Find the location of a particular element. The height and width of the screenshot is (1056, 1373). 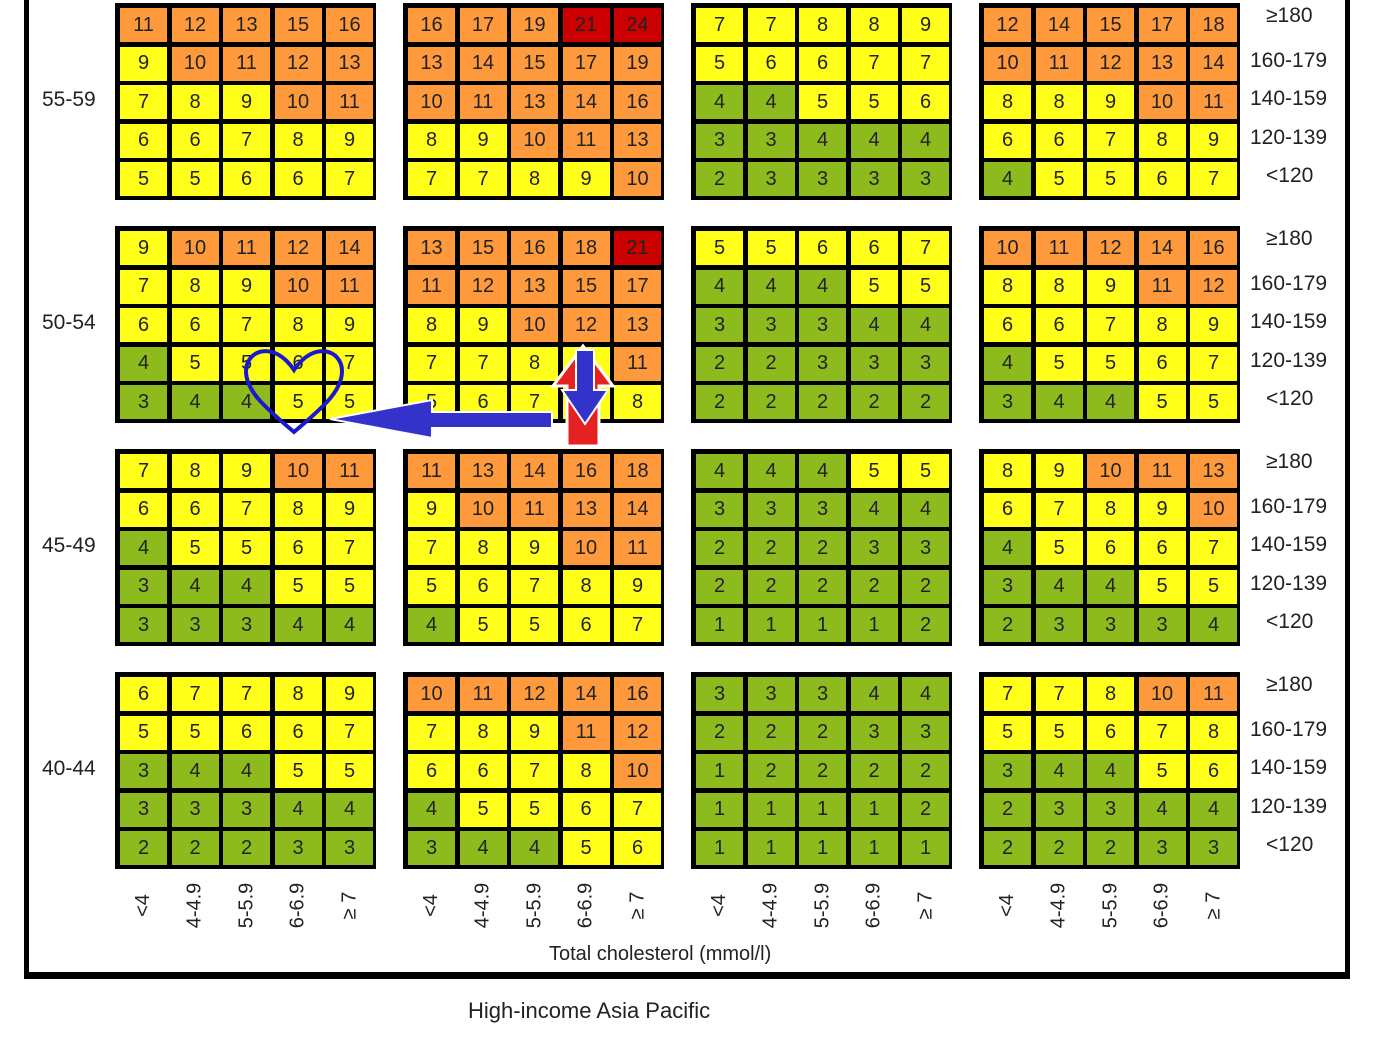

risk-cell: 17 is located at coordinates (637, 286).